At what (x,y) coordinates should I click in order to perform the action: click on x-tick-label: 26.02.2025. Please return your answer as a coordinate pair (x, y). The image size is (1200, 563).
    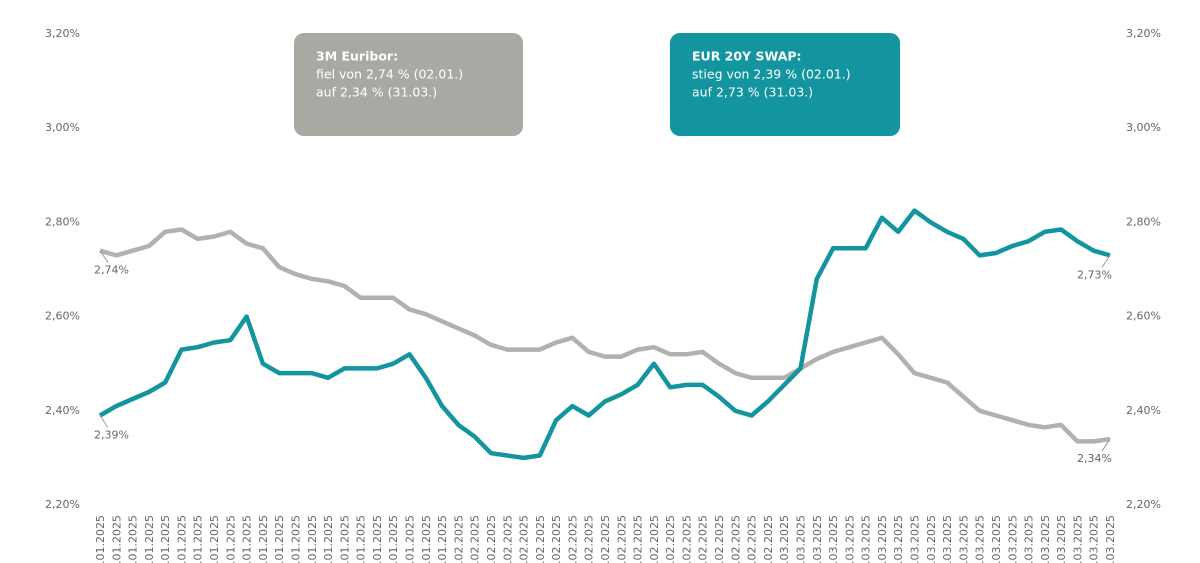
    Looking at the image, I should click on (735, 539).